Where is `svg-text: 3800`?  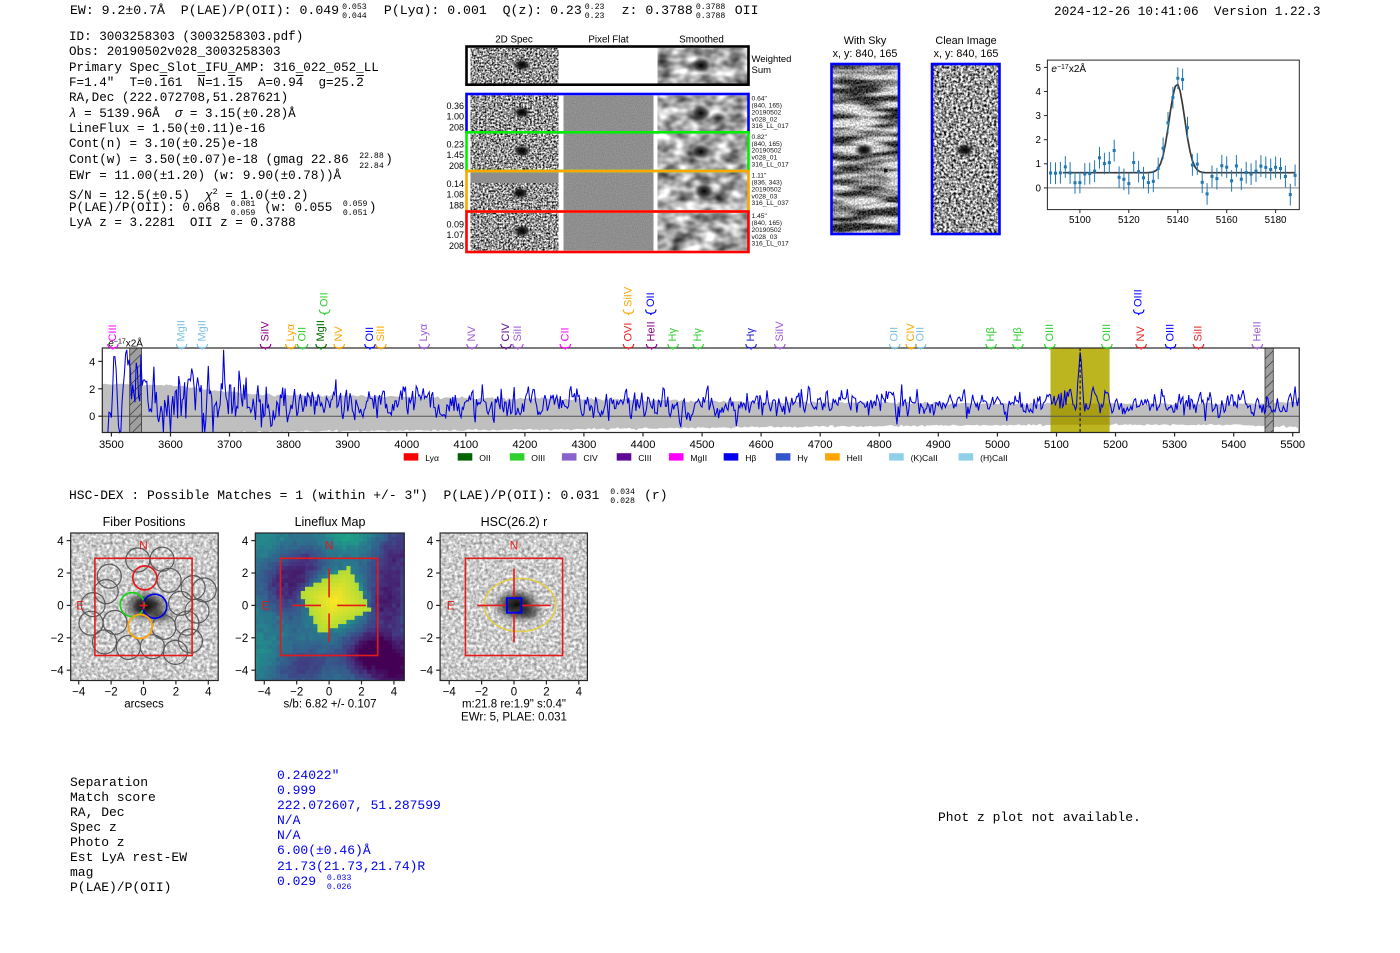 svg-text: 3800 is located at coordinates (288, 445).